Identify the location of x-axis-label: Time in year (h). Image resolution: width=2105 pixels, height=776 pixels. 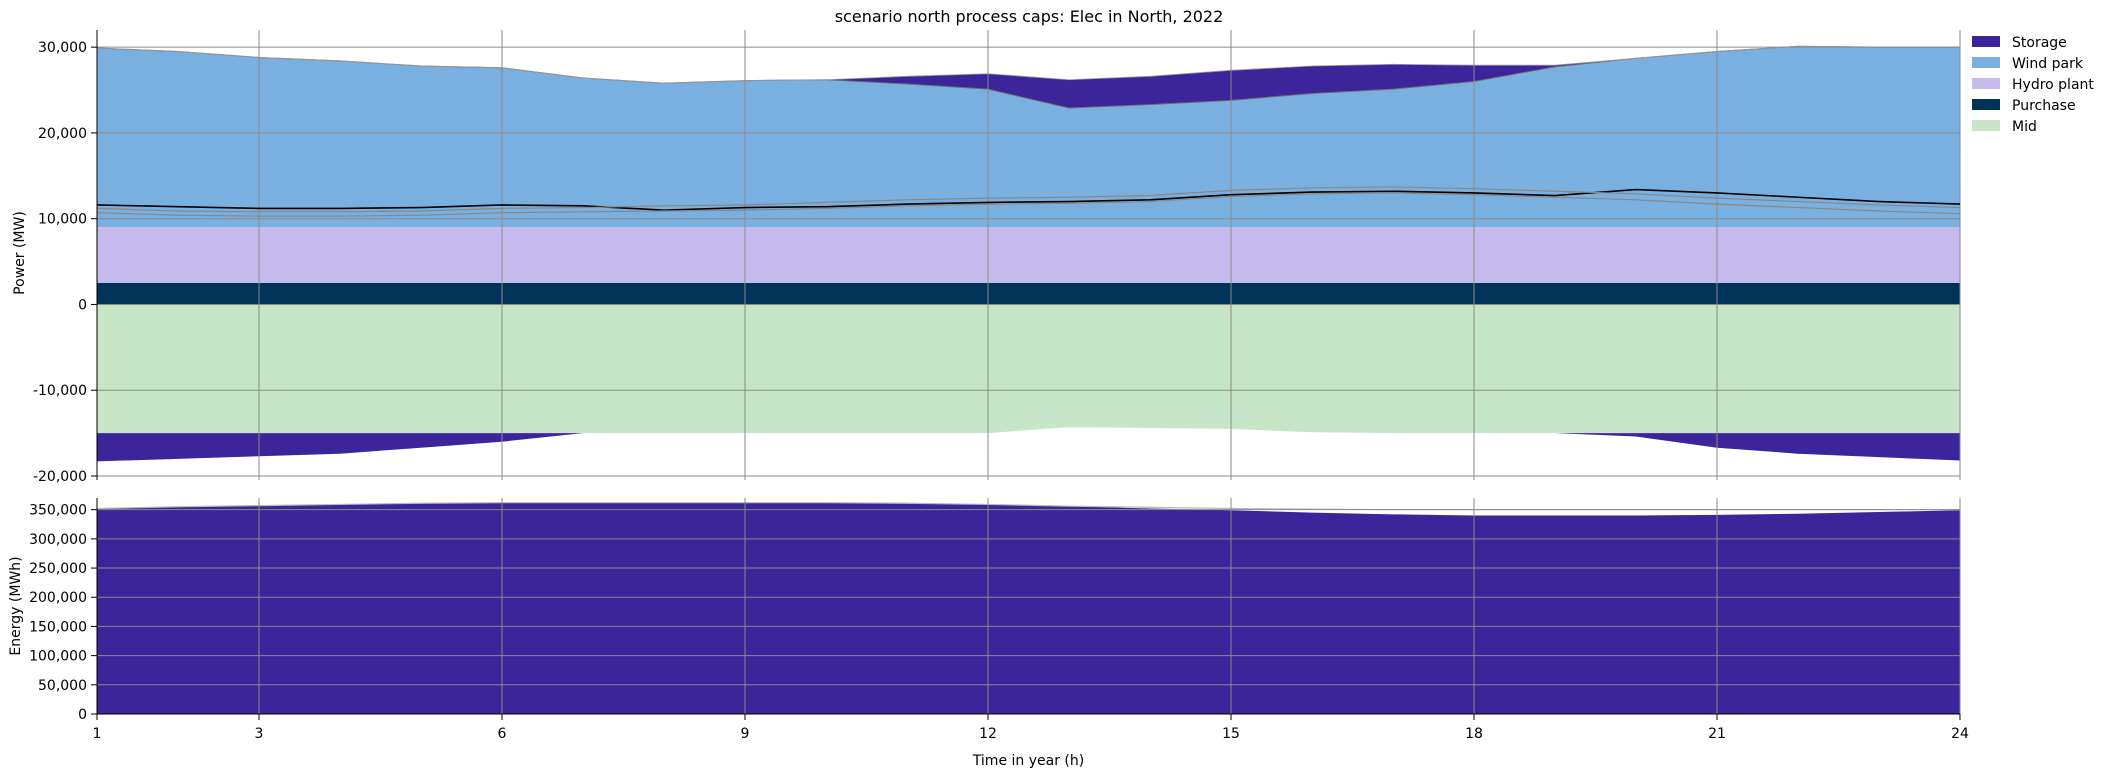
(1028, 761).